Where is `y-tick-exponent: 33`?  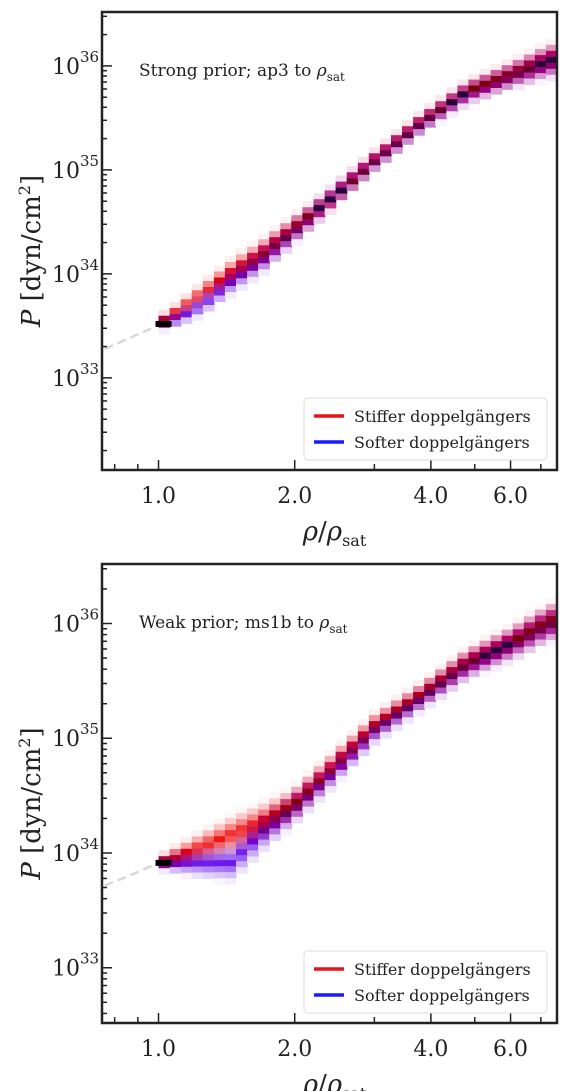 y-tick-exponent: 33 is located at coordinates (89, 959).